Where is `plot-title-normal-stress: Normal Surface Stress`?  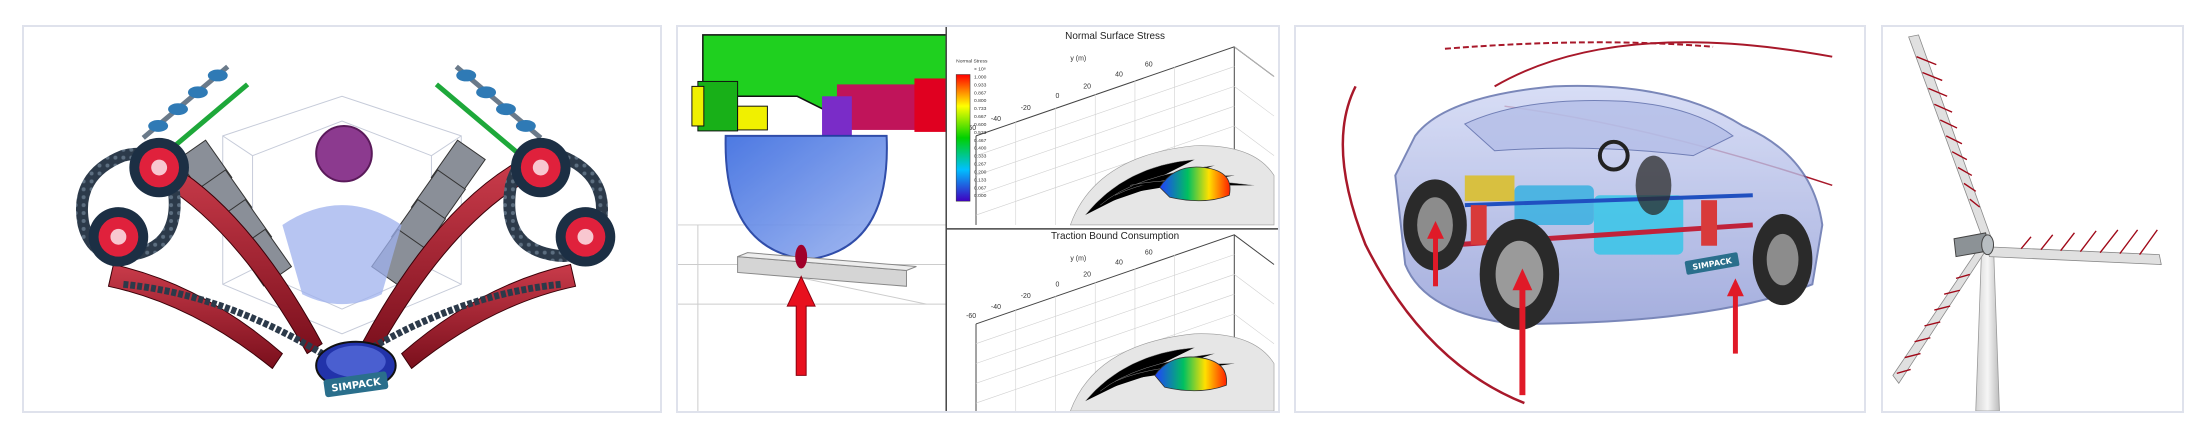
plot-title-normal-stress: Normal Surface Stress is located at coordinates (1115, 36).